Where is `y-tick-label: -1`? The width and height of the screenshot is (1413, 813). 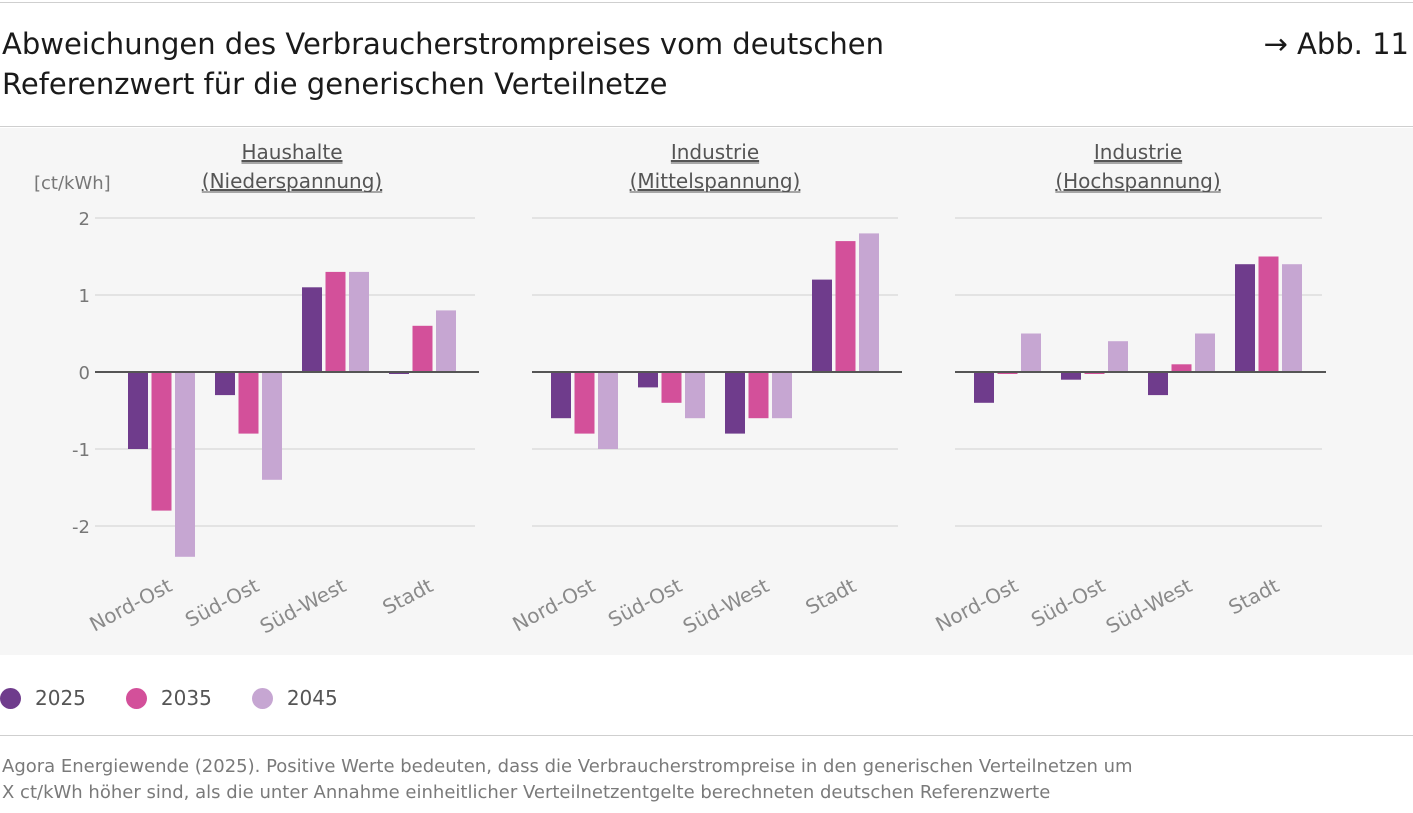 y-tick-label: -1 is located at coordinates (81, 450).